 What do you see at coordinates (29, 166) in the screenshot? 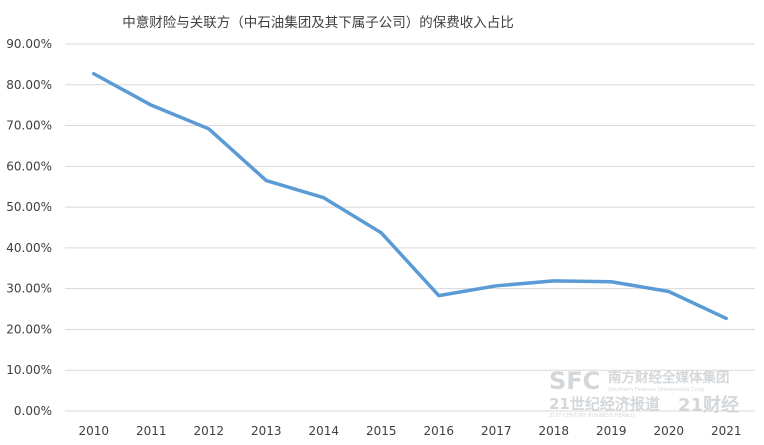
I see `y-tick-label: 60.00%` at bounding box center [29, 166].